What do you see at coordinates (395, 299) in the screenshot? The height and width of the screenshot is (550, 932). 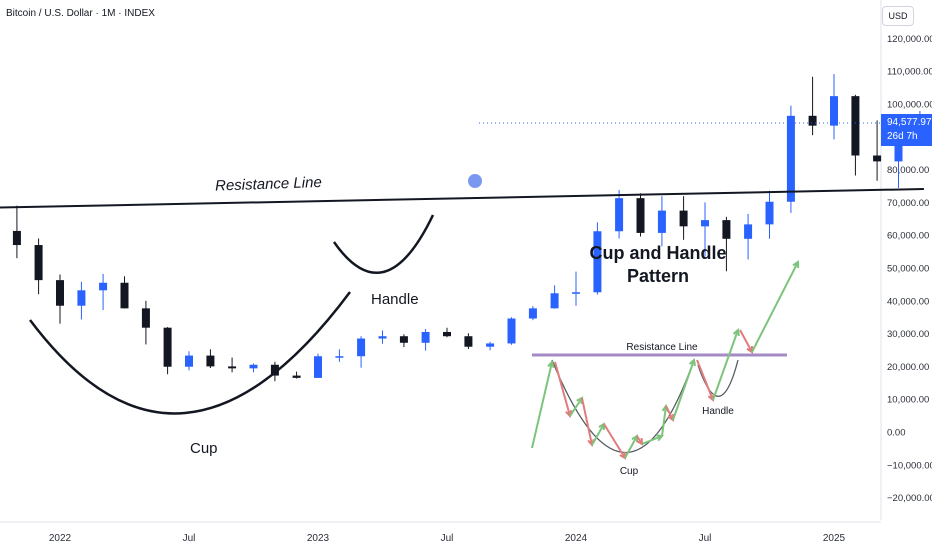 I see `handle-label: Handle` at bounding box center [395, 299].